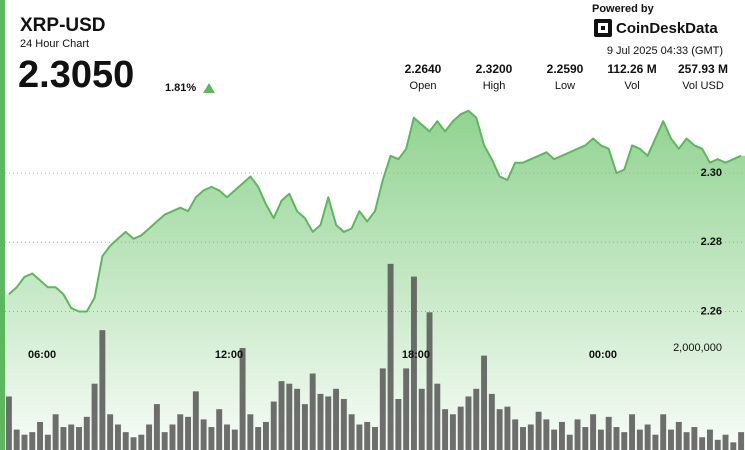 The image size is (745, 450). I want to click on stat-value: 112.26 M, so click(631, 69).